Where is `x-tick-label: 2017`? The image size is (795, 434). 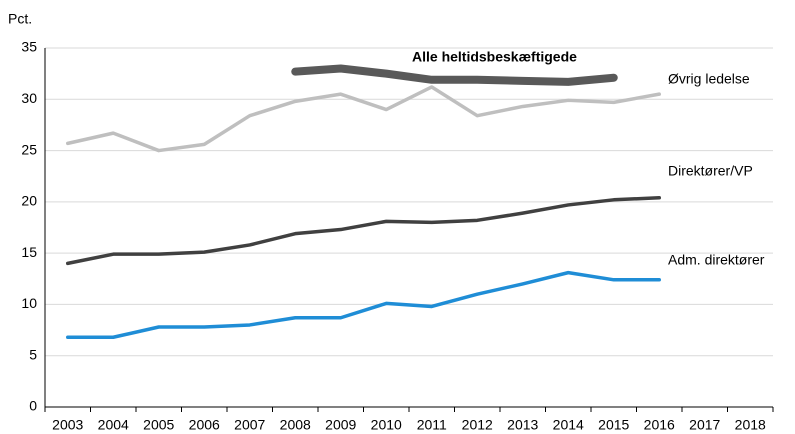 x-tick-label: 2017 is located at coordinates (704, 425).